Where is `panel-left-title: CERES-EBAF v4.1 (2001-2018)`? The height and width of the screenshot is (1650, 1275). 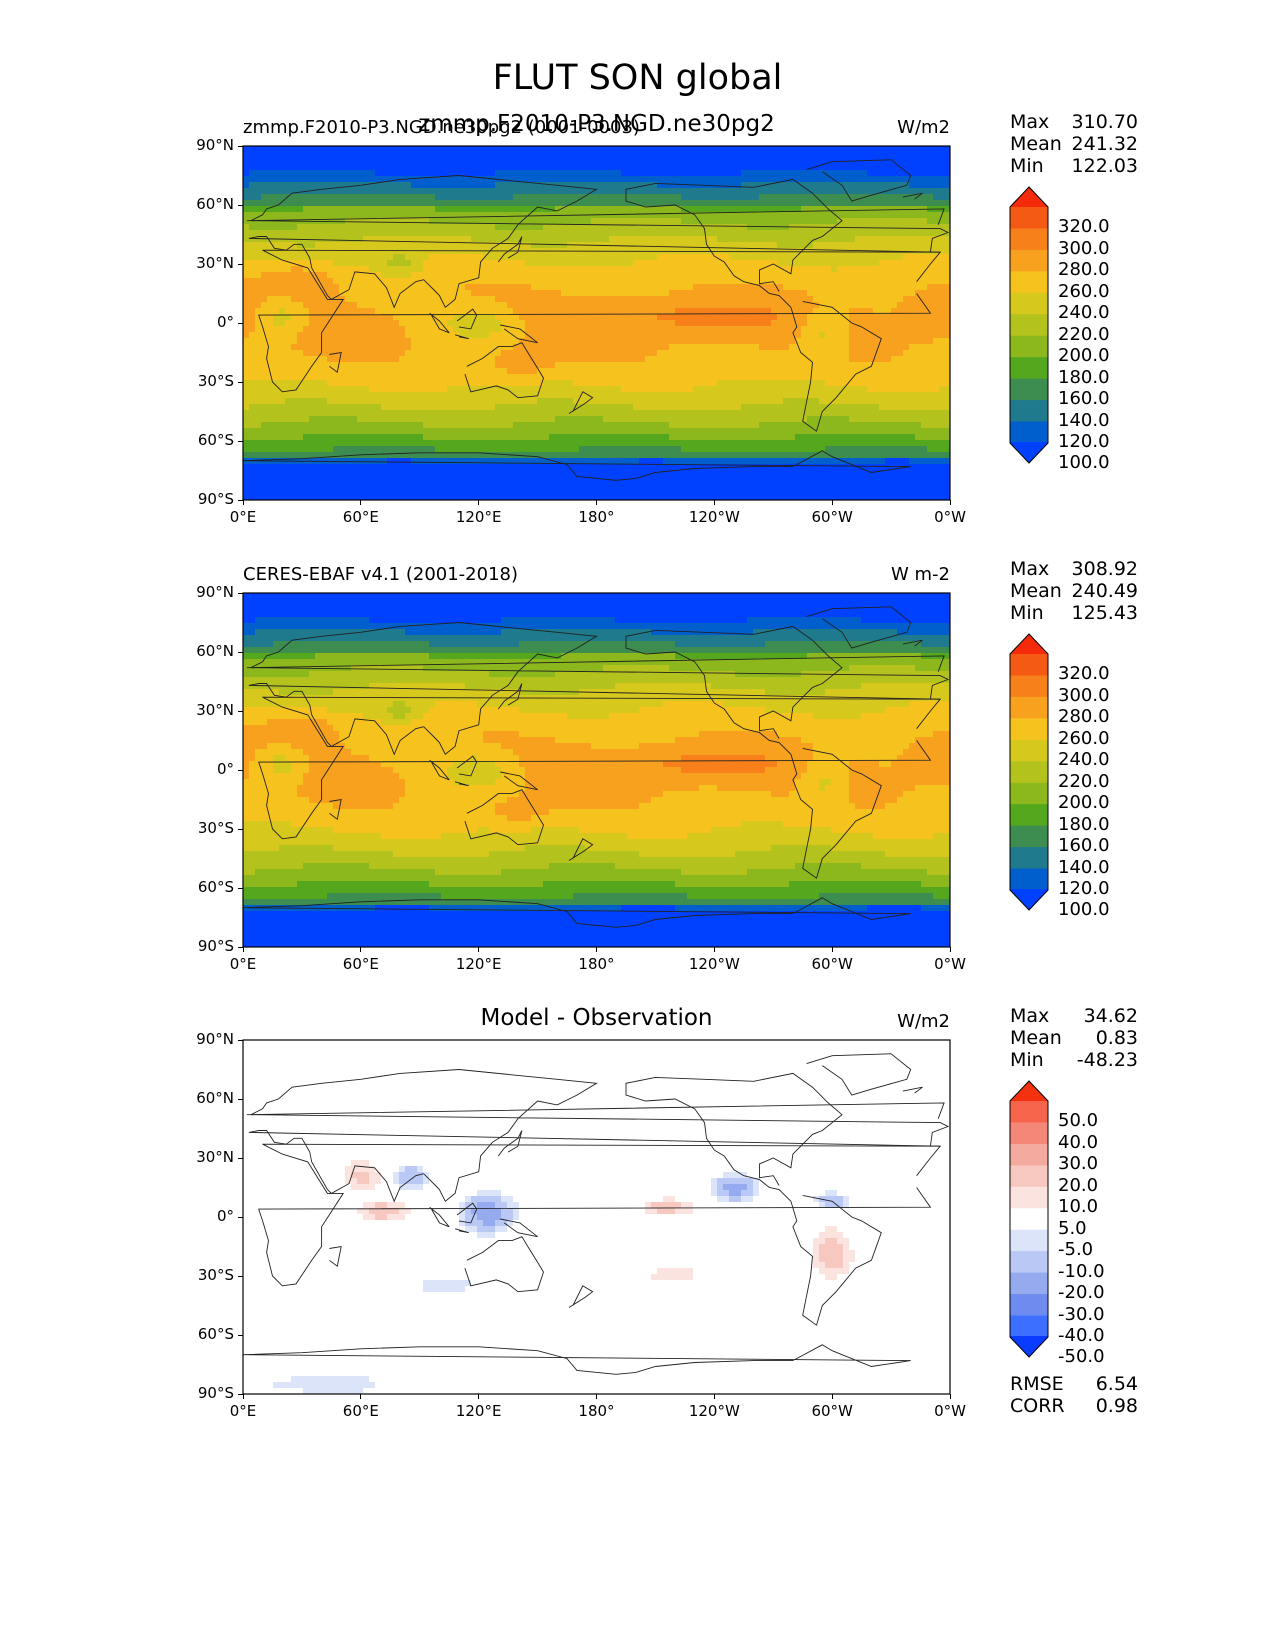 panel-left-title: CERES-EBAF v4.1 (2001-2018) is located at coordinates (380, 574).